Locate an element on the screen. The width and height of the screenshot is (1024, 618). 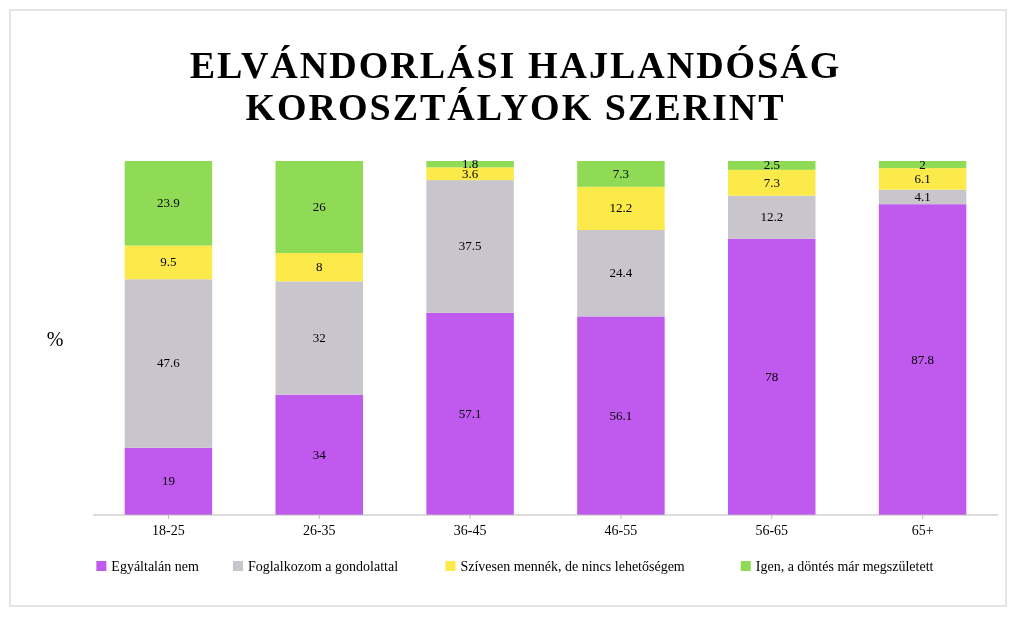
data-label: 56.1 is located at coordinates (621, 415).